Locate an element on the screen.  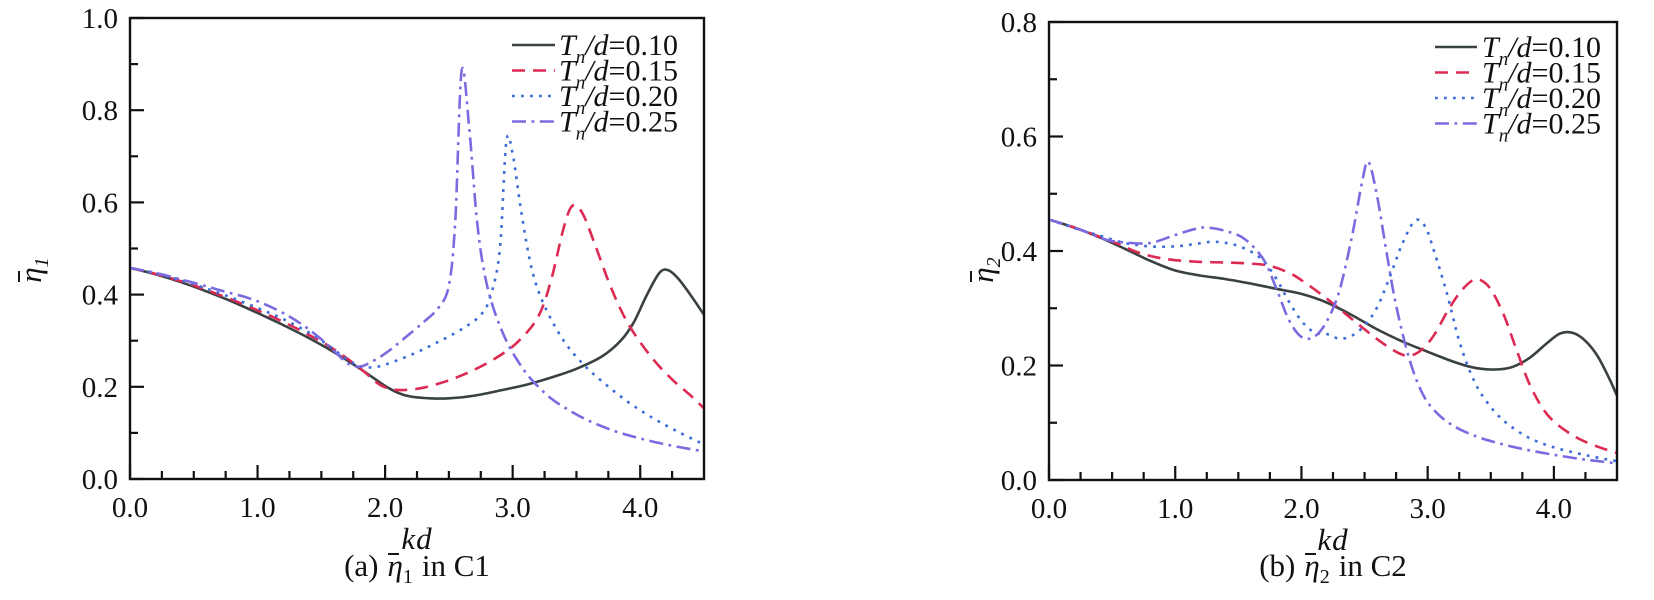
caption-b: (b) η2 in C2 is located at coordinates (1333, 567).